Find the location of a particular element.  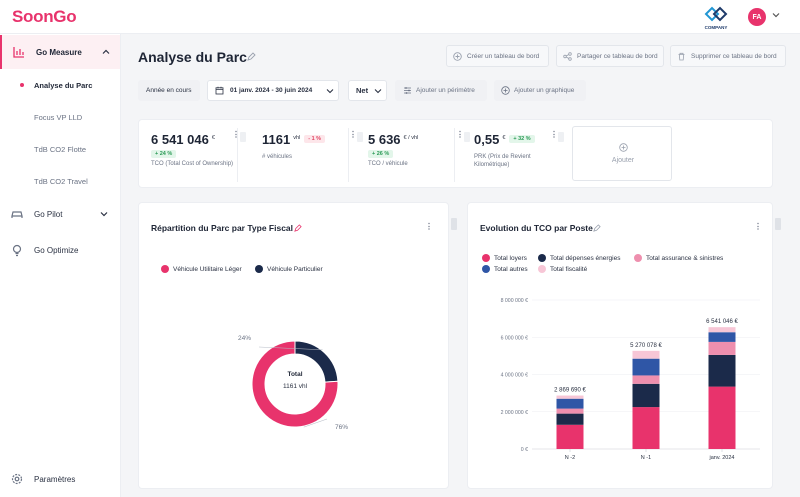

trash-icon is located at coordinates (681, 56).